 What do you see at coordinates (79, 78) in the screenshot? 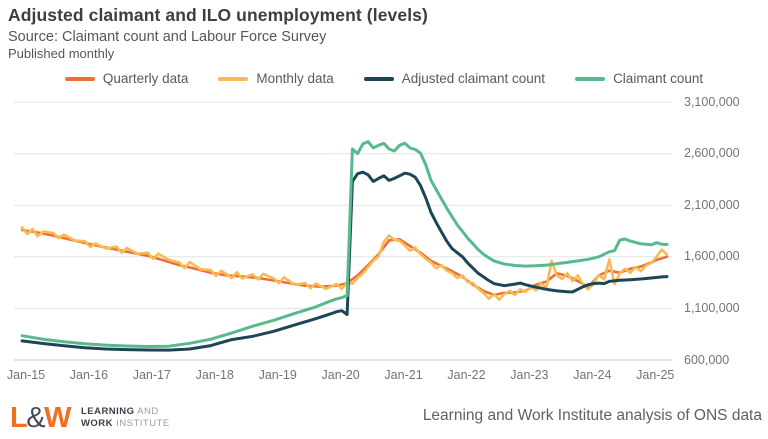
I see `legend-swatch-quarterly-icon` at bounding box center [79, 78].